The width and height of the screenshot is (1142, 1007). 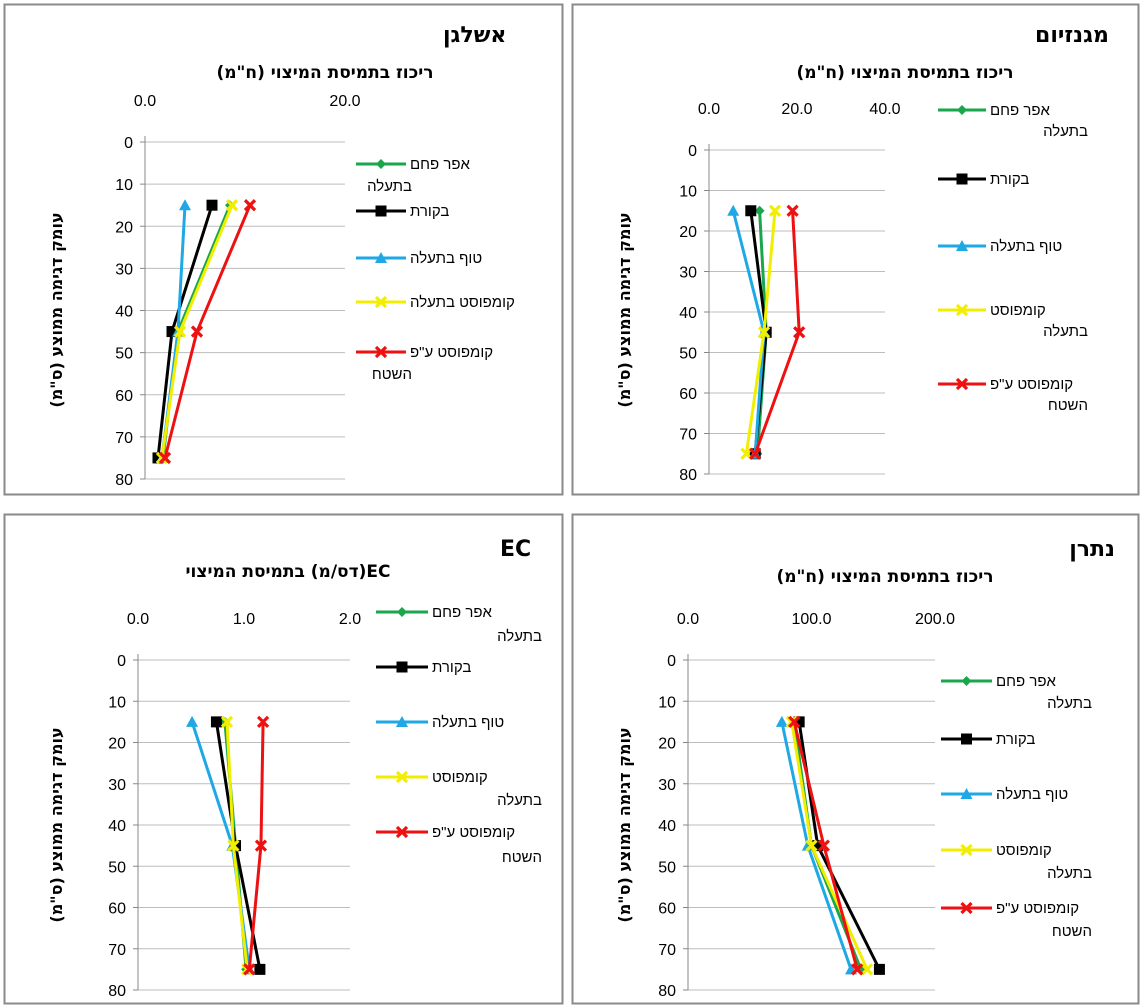 What do you see at coordinates (966, 908) in the screenshot?
I see `legend-marker-compost-surface` at bounding box center [966, 908].